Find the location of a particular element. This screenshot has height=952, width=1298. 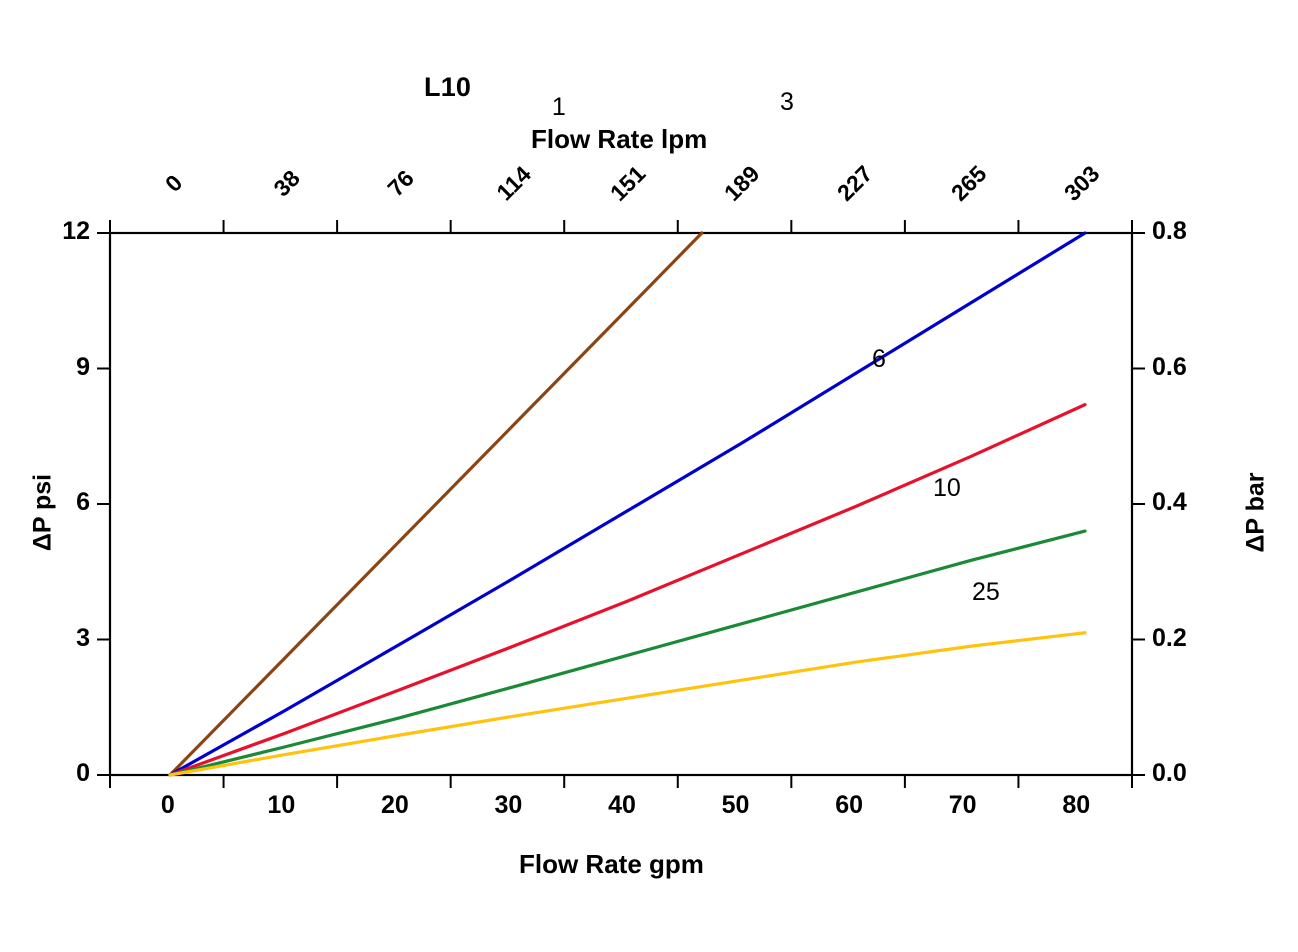

y-tick-label-12: 12 is located at coordinates (76, 231).